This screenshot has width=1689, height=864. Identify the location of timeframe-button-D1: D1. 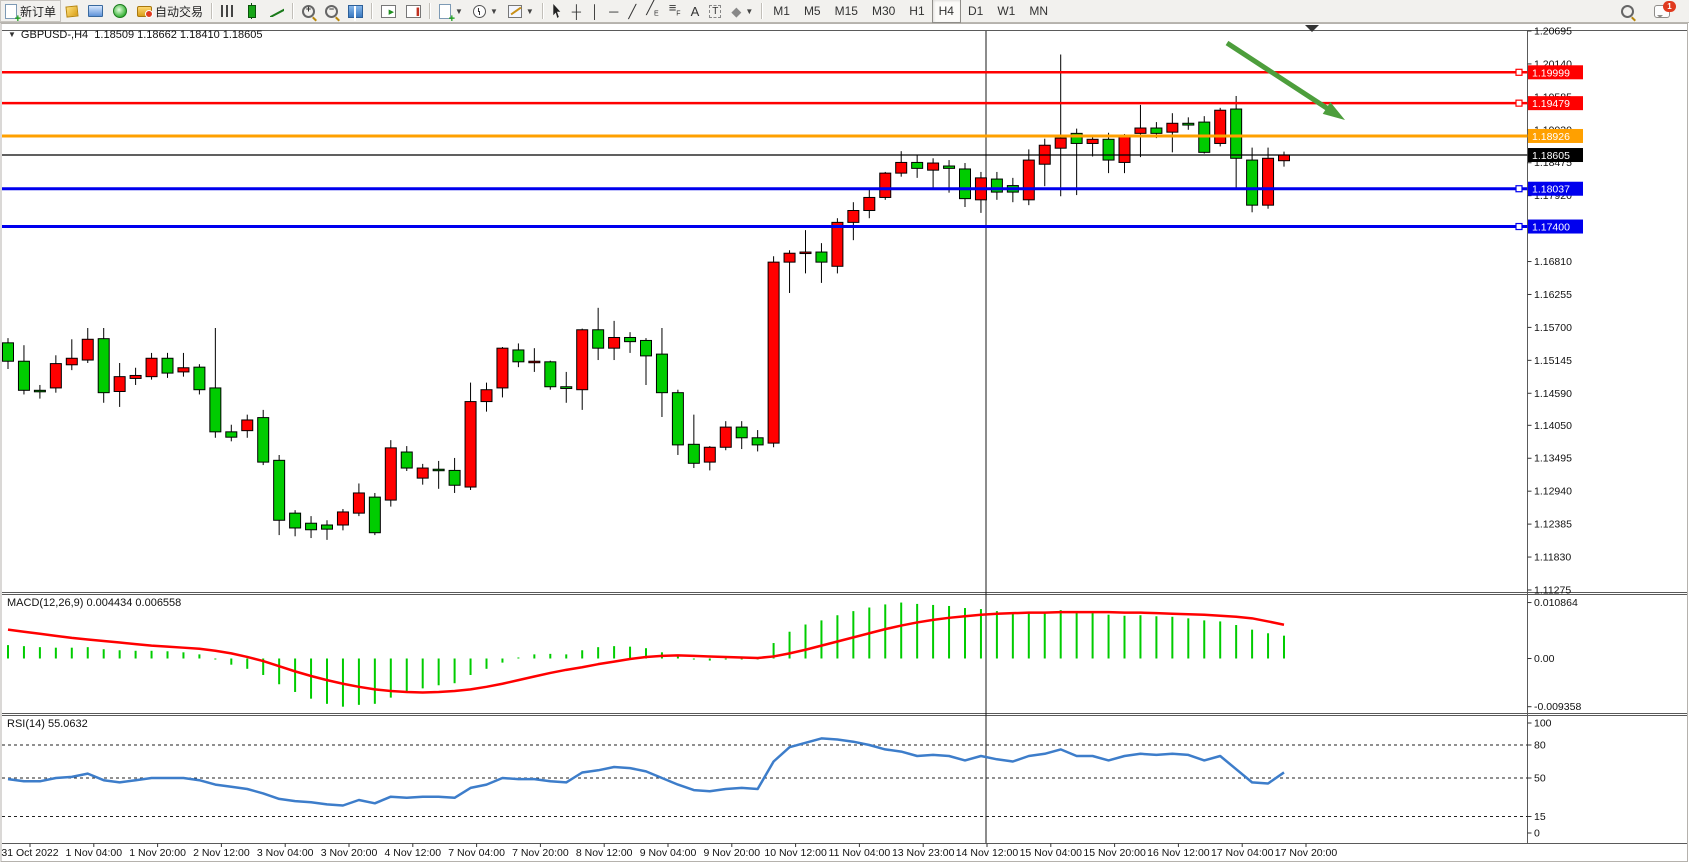
(975, 11).